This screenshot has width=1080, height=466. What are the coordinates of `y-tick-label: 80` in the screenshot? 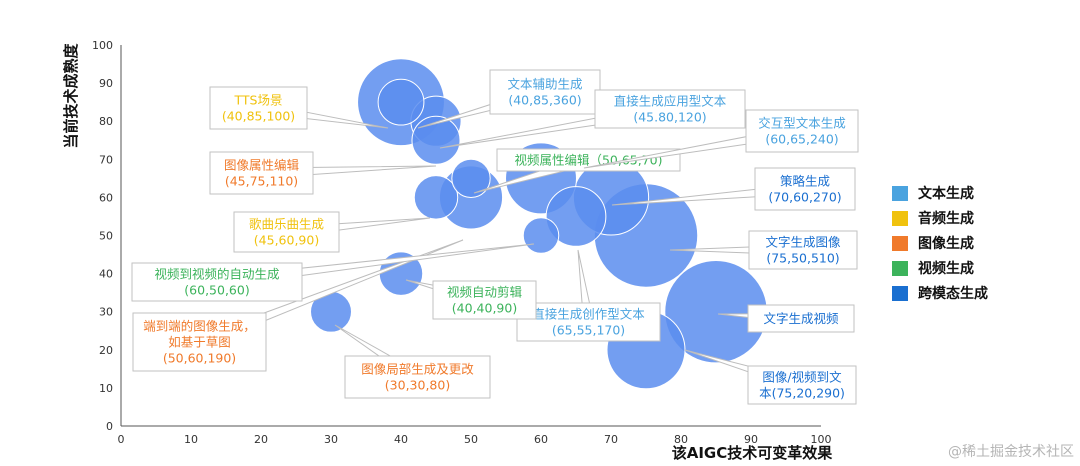 It's located at (106, 121).